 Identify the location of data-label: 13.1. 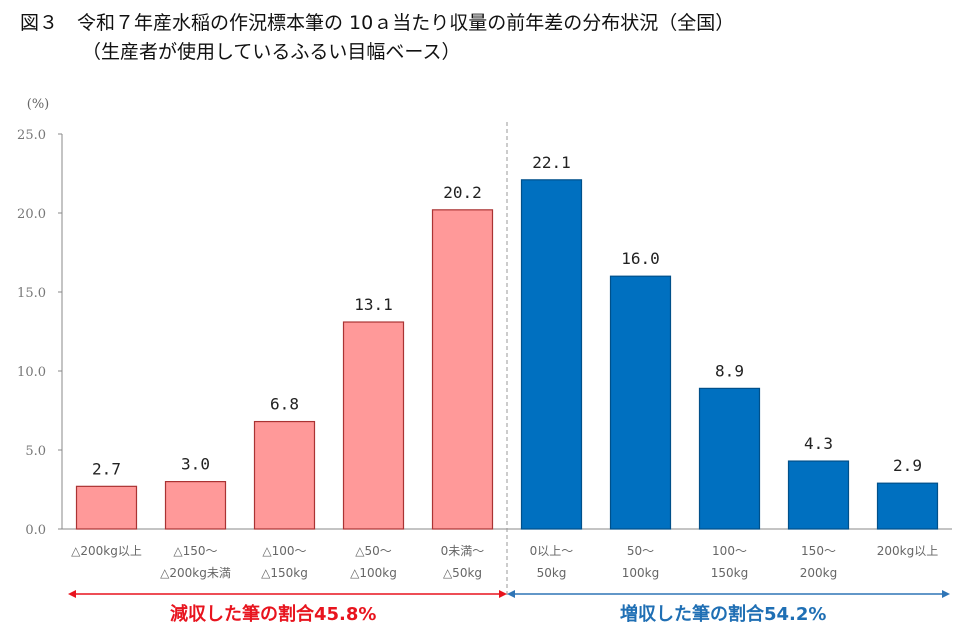
(373, 304).